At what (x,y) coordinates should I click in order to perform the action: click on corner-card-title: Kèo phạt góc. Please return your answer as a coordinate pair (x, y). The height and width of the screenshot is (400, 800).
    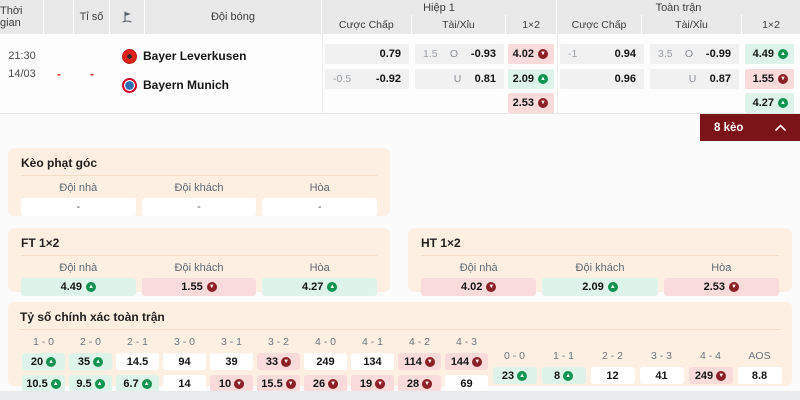
    Looking at the image, I should click on (199, 166).